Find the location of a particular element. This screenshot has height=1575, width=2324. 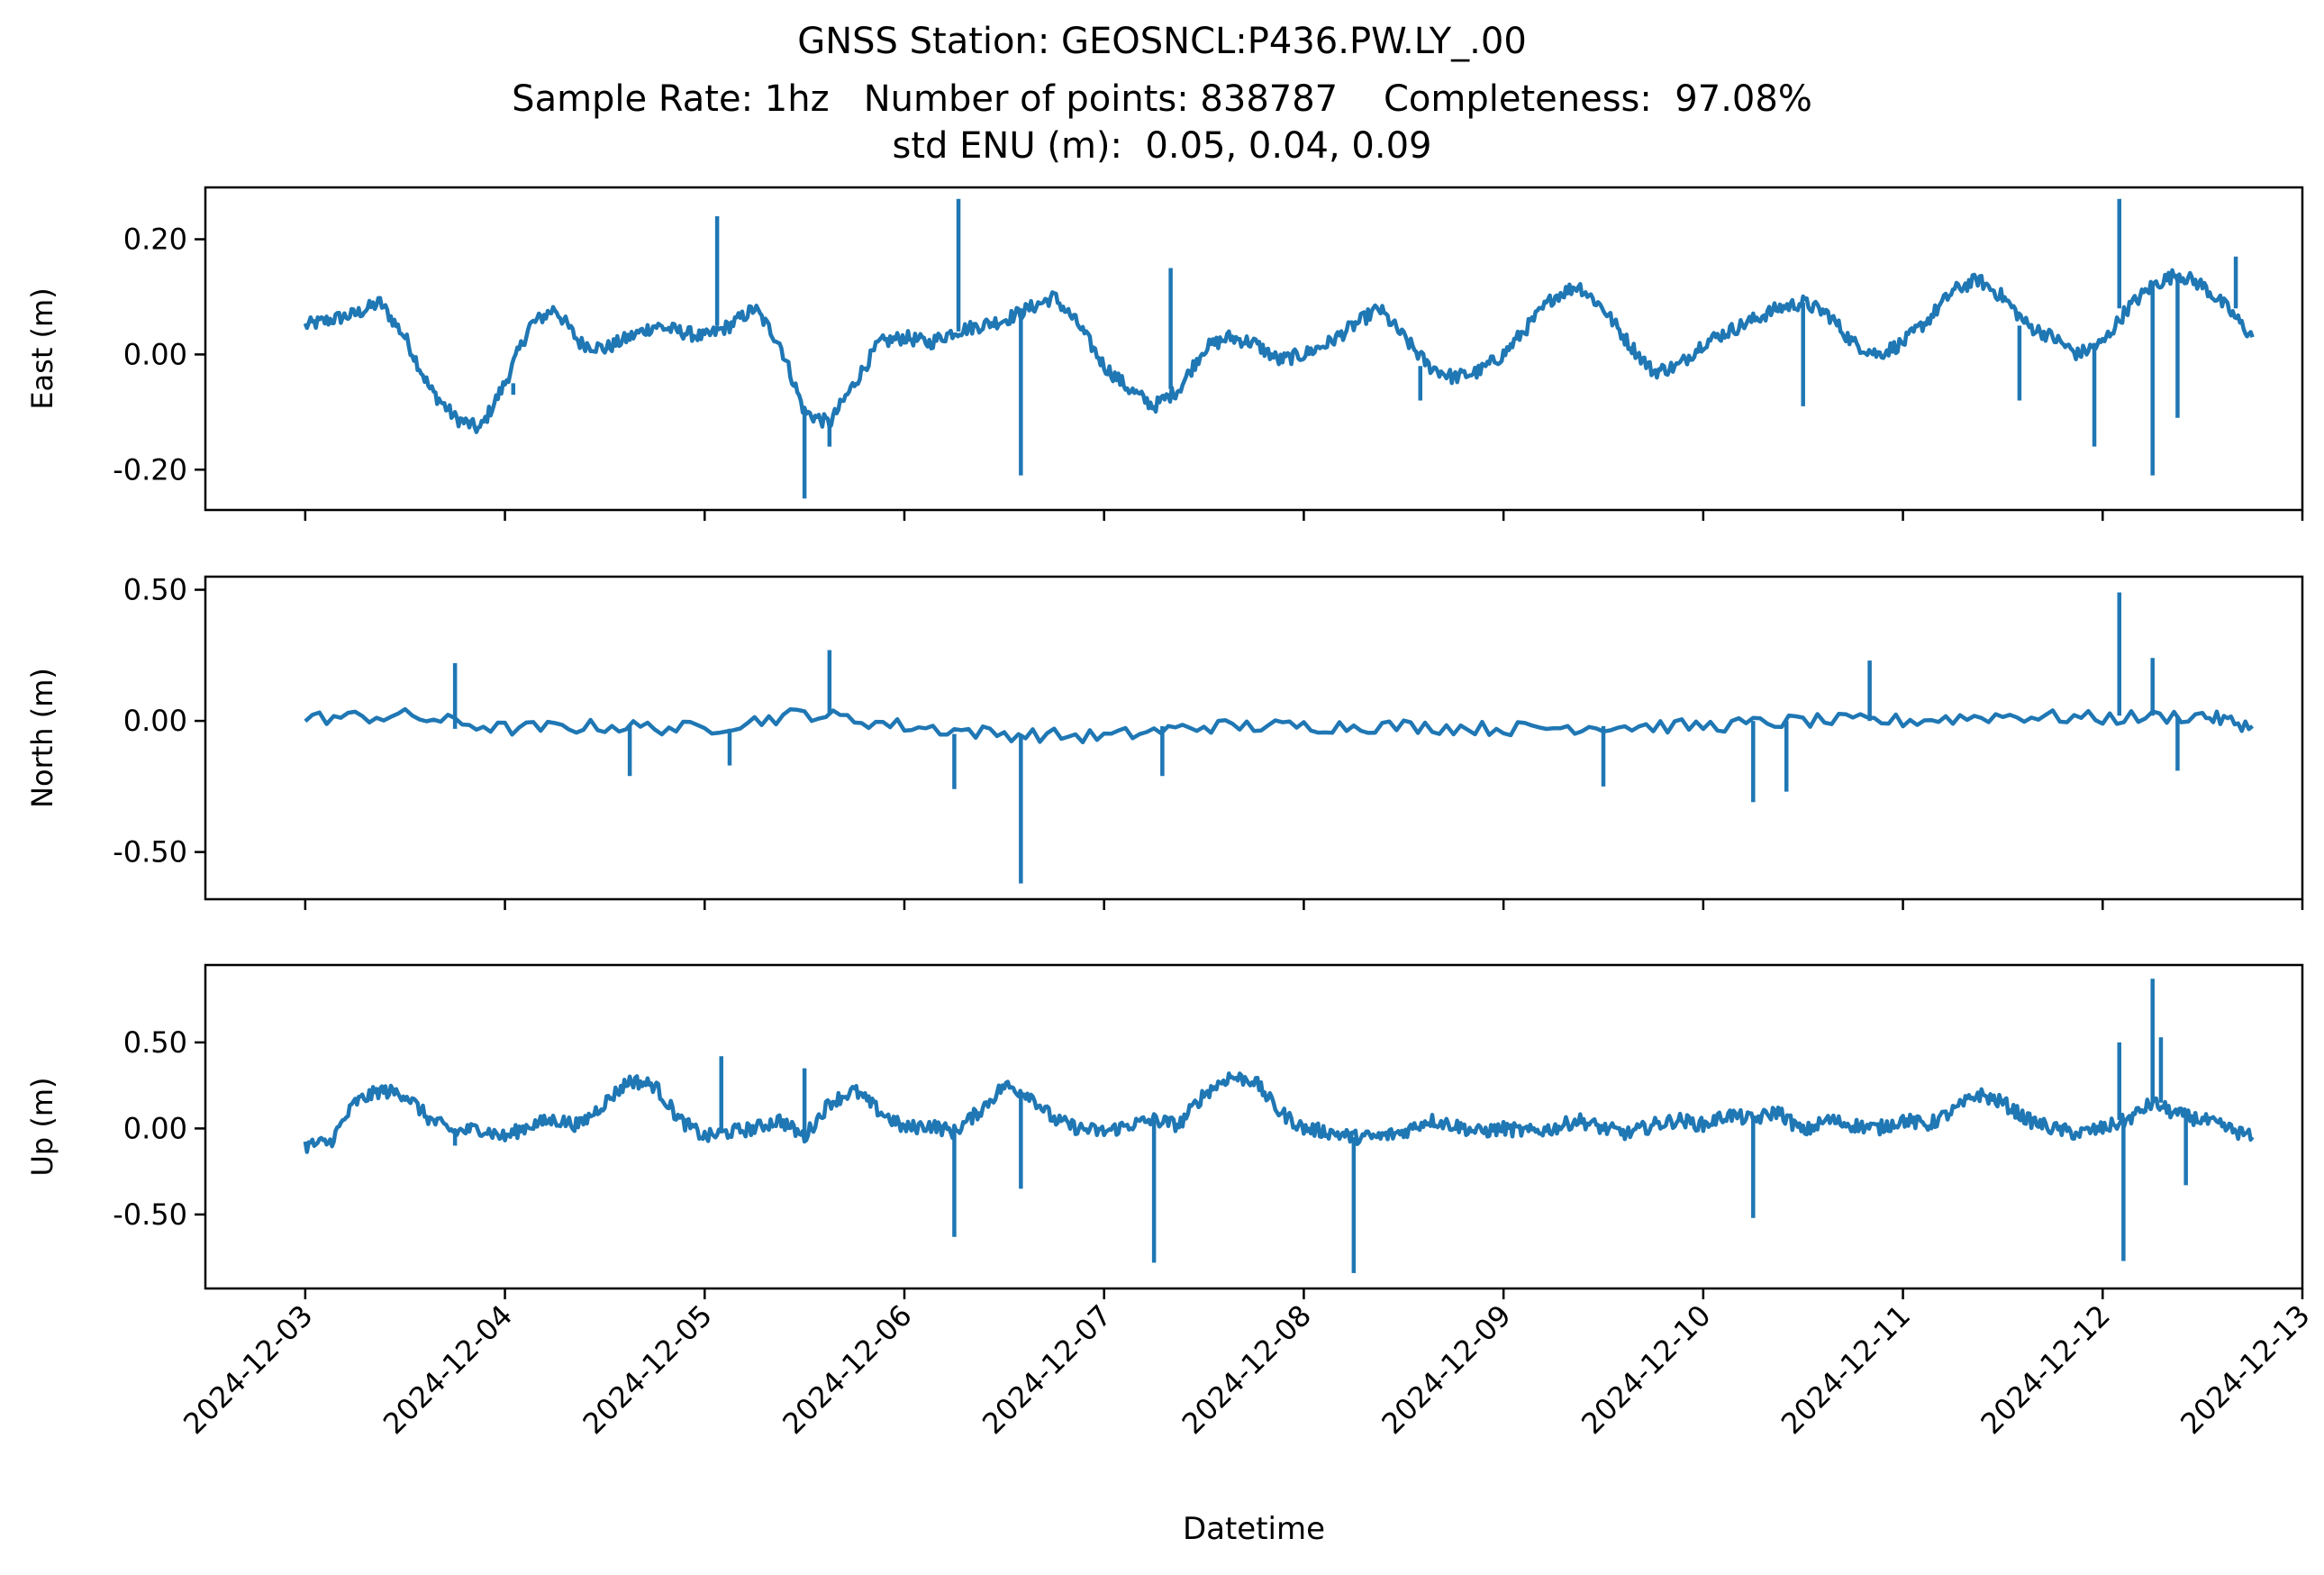

x-tick-label-5: 2024-12-08 is located at coordinates (1247, 1369).